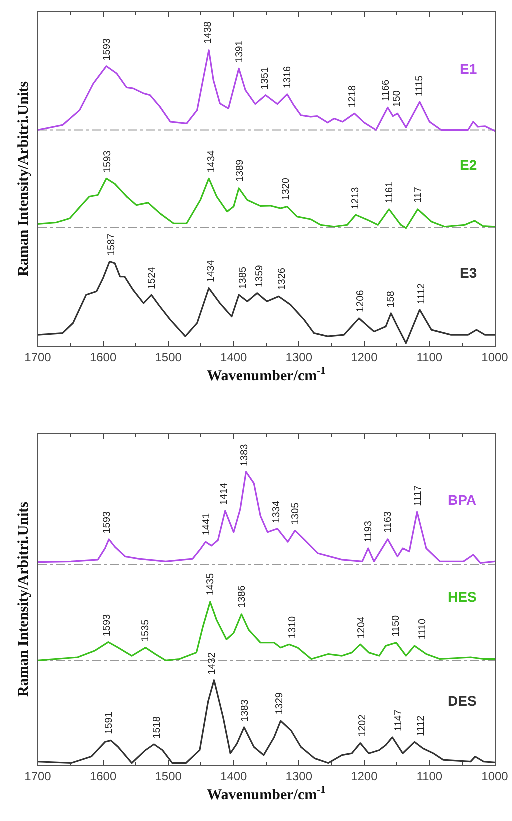 This screenshot has height=821, width=512. I want to click on annotation: 117, so click(418, 195).